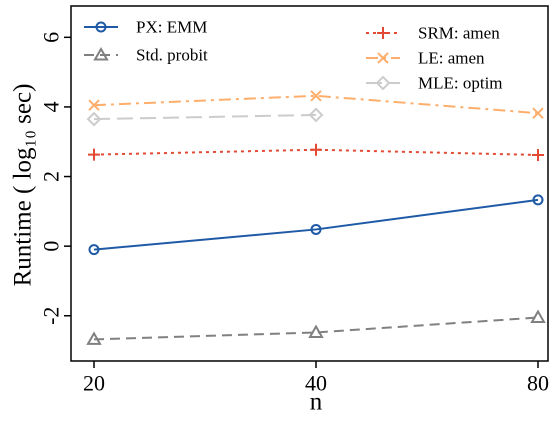 The width and height of the screenshot is (553, 423). I want to click on legend-entry: PX: EMM, so click(145, 27).